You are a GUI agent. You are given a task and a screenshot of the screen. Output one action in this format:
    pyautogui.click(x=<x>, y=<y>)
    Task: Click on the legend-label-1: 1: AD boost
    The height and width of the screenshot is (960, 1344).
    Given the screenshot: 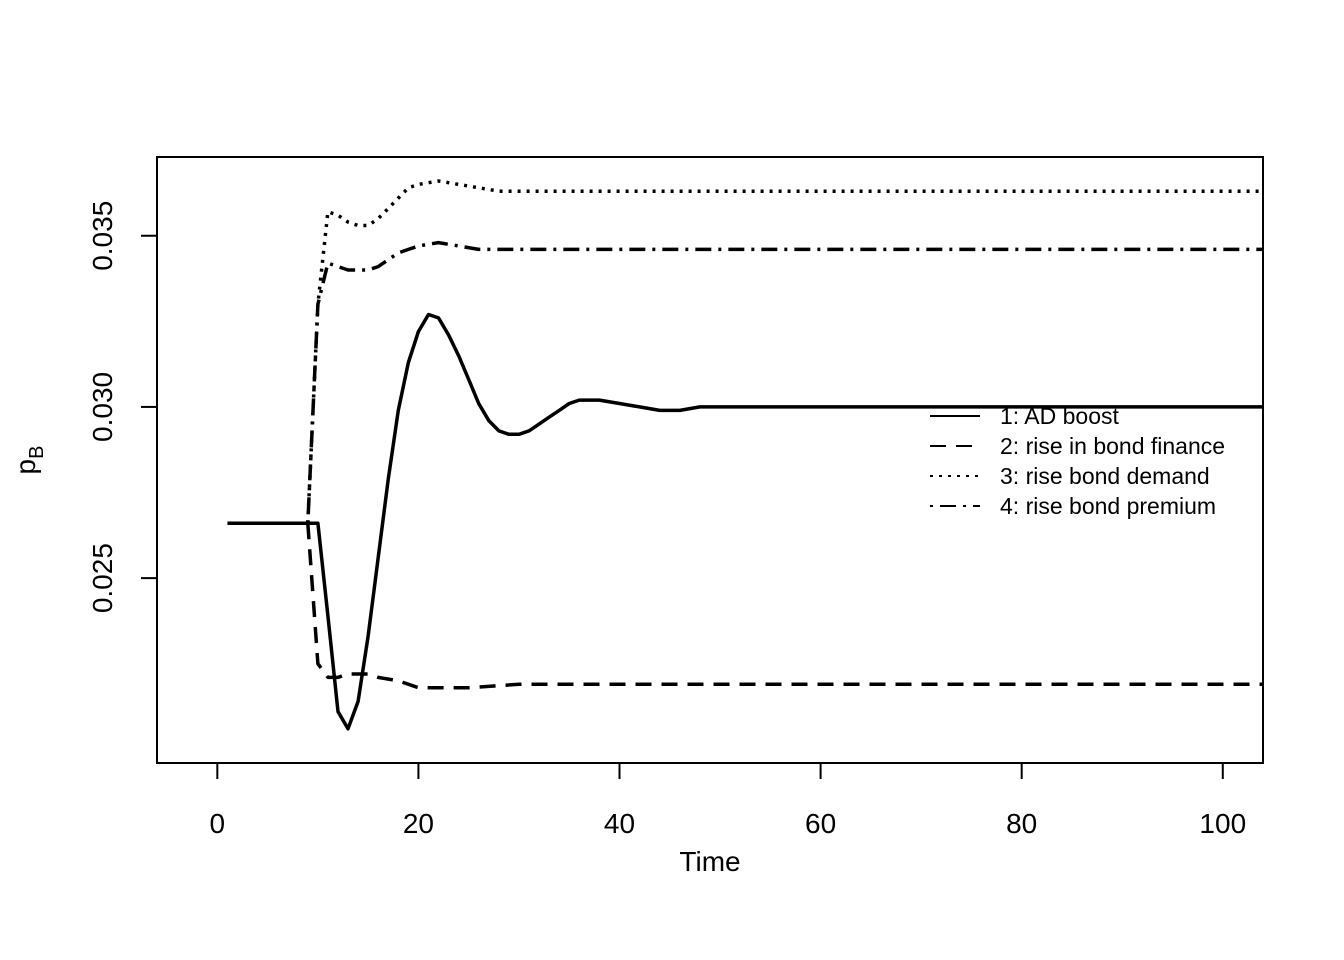 What is the action you would take?
    pyautogui.click(x=1060, y=416)
    